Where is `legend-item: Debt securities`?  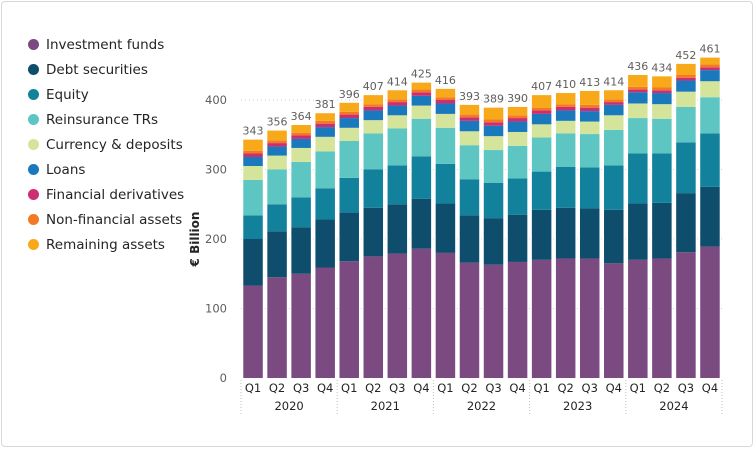
legend-item: Debt securities is located at coordinates (106, 69).